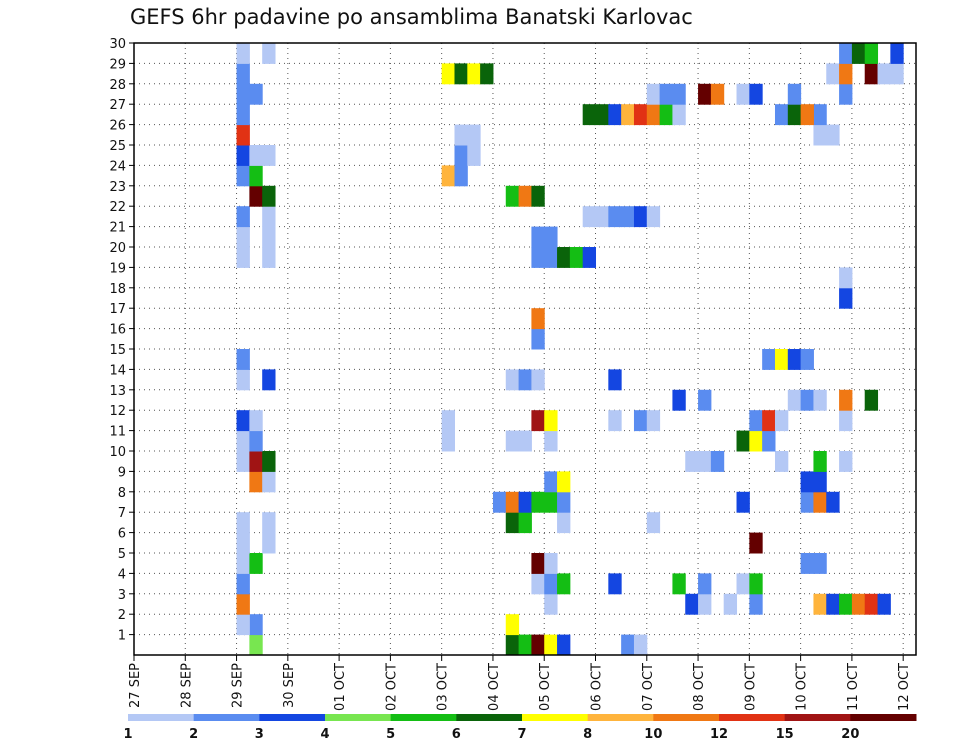  I want to click on legend-label: 15, so click(785, 734).